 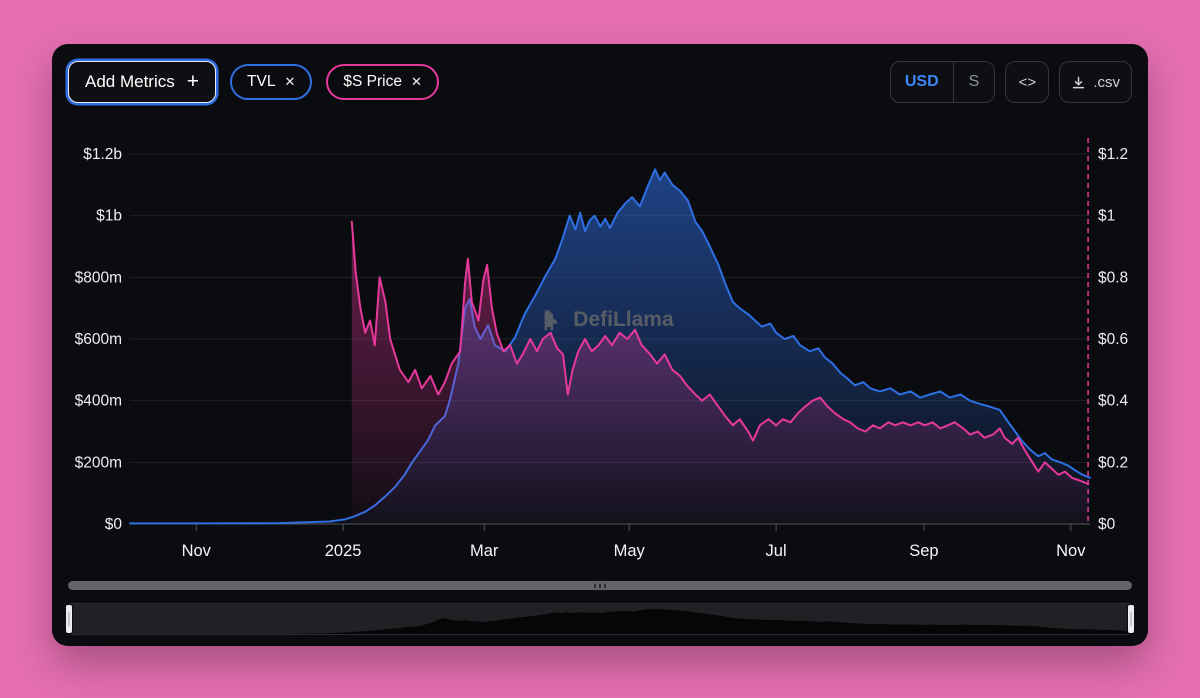 I want to click on add-metrics-button: Add Metrics +, so click(x=142, y=82).